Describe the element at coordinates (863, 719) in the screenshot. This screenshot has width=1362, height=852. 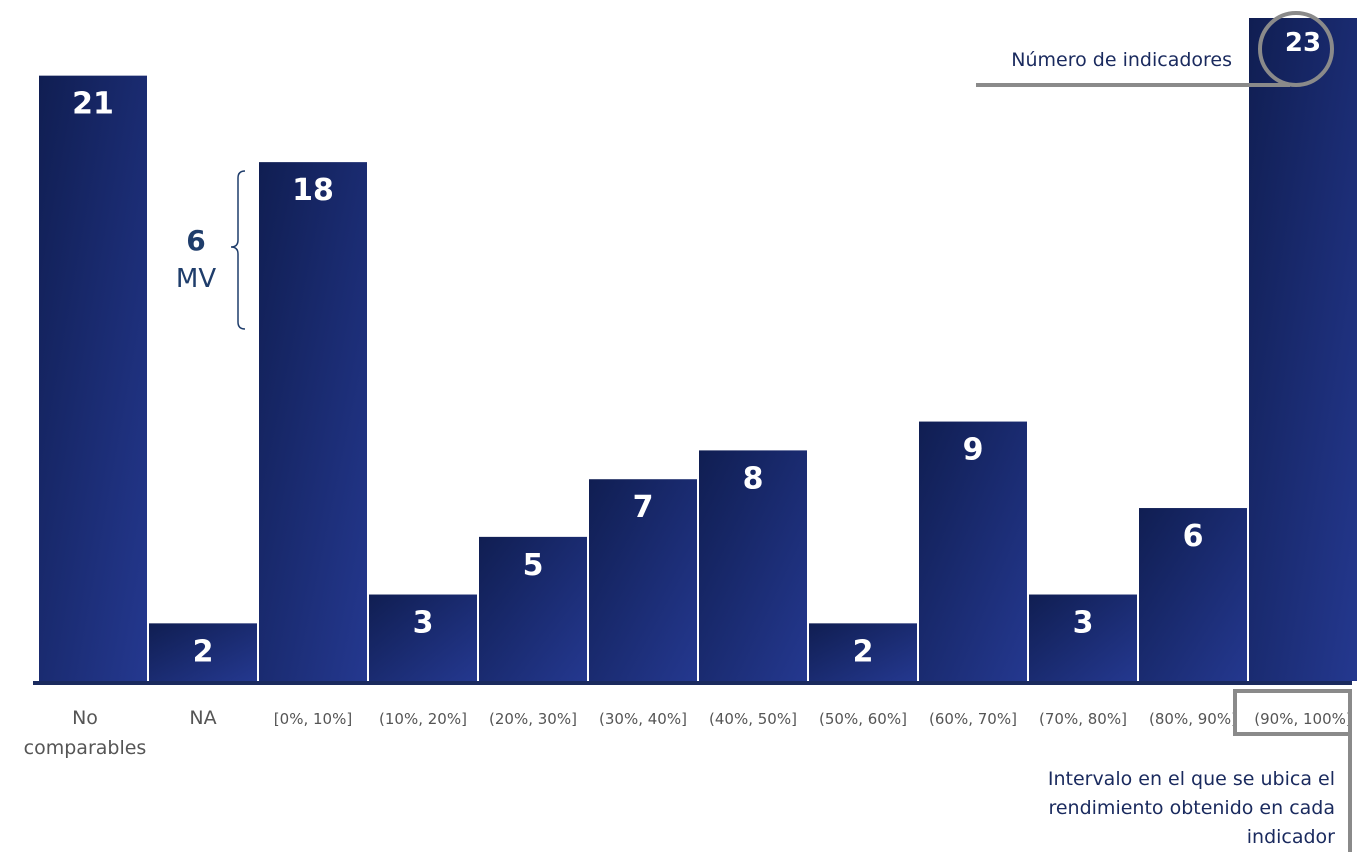
I see `x-tick-50-60: (50%, 60%]` at that location.